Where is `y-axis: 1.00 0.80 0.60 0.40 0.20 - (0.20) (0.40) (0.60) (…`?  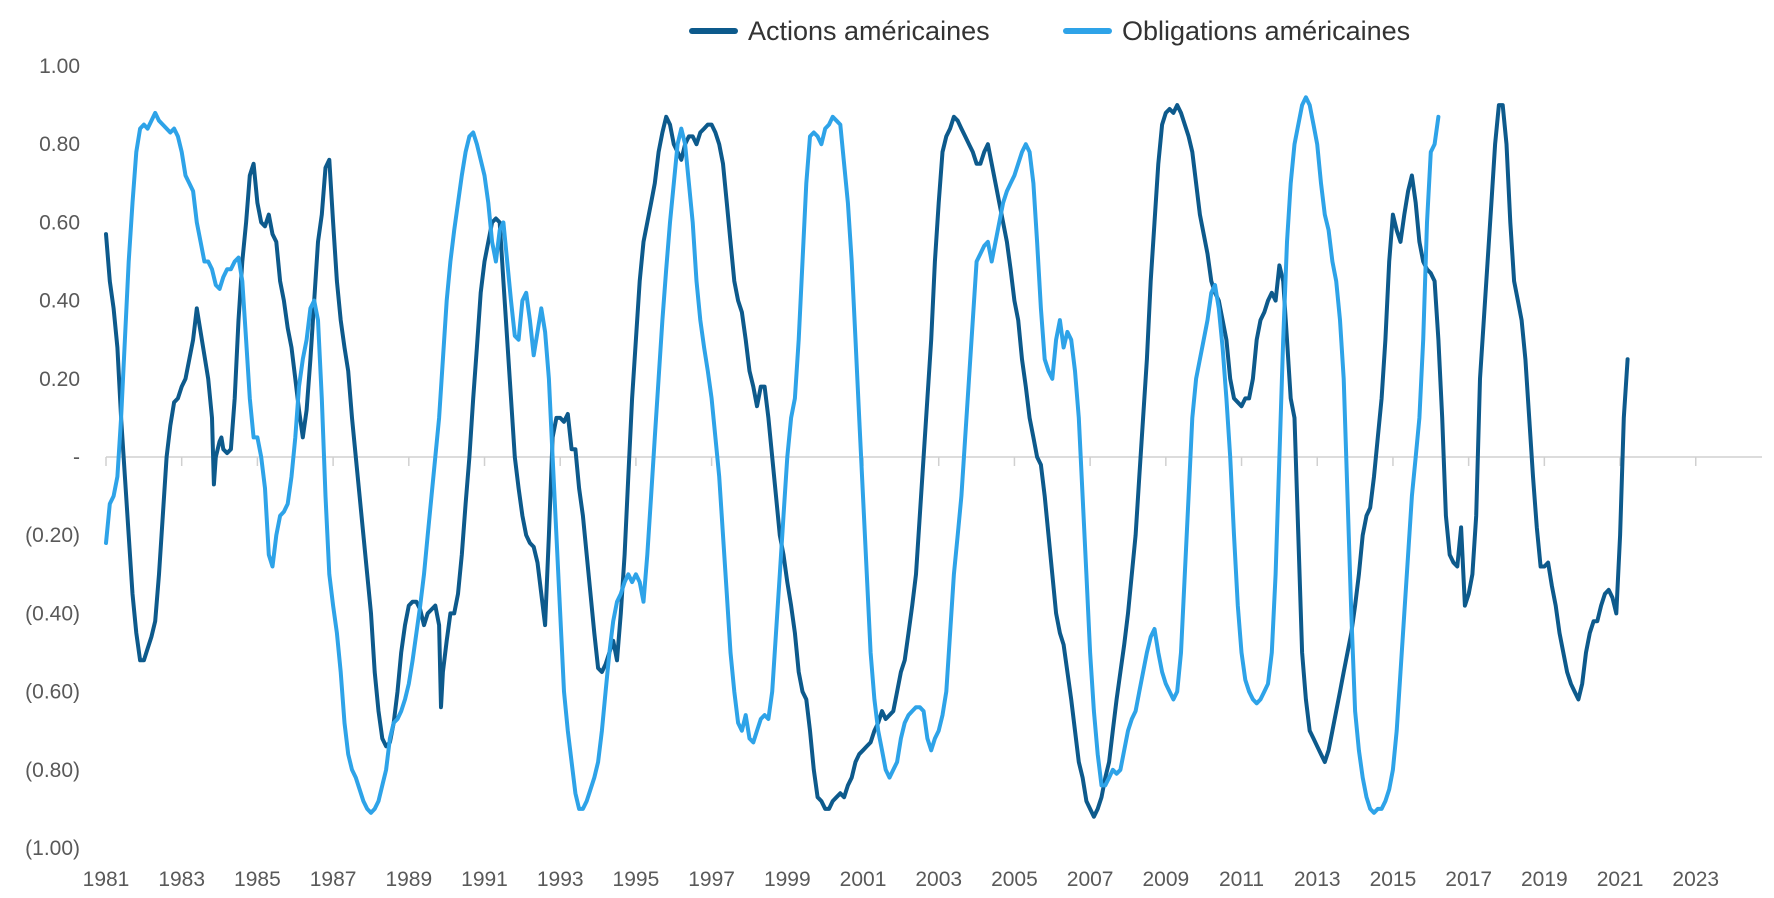 y-axis: 1.00 0.80 0.60 0.40 0.20 - (0.20) (0.40) (0.60) (… is located at coordinates (52, 457).